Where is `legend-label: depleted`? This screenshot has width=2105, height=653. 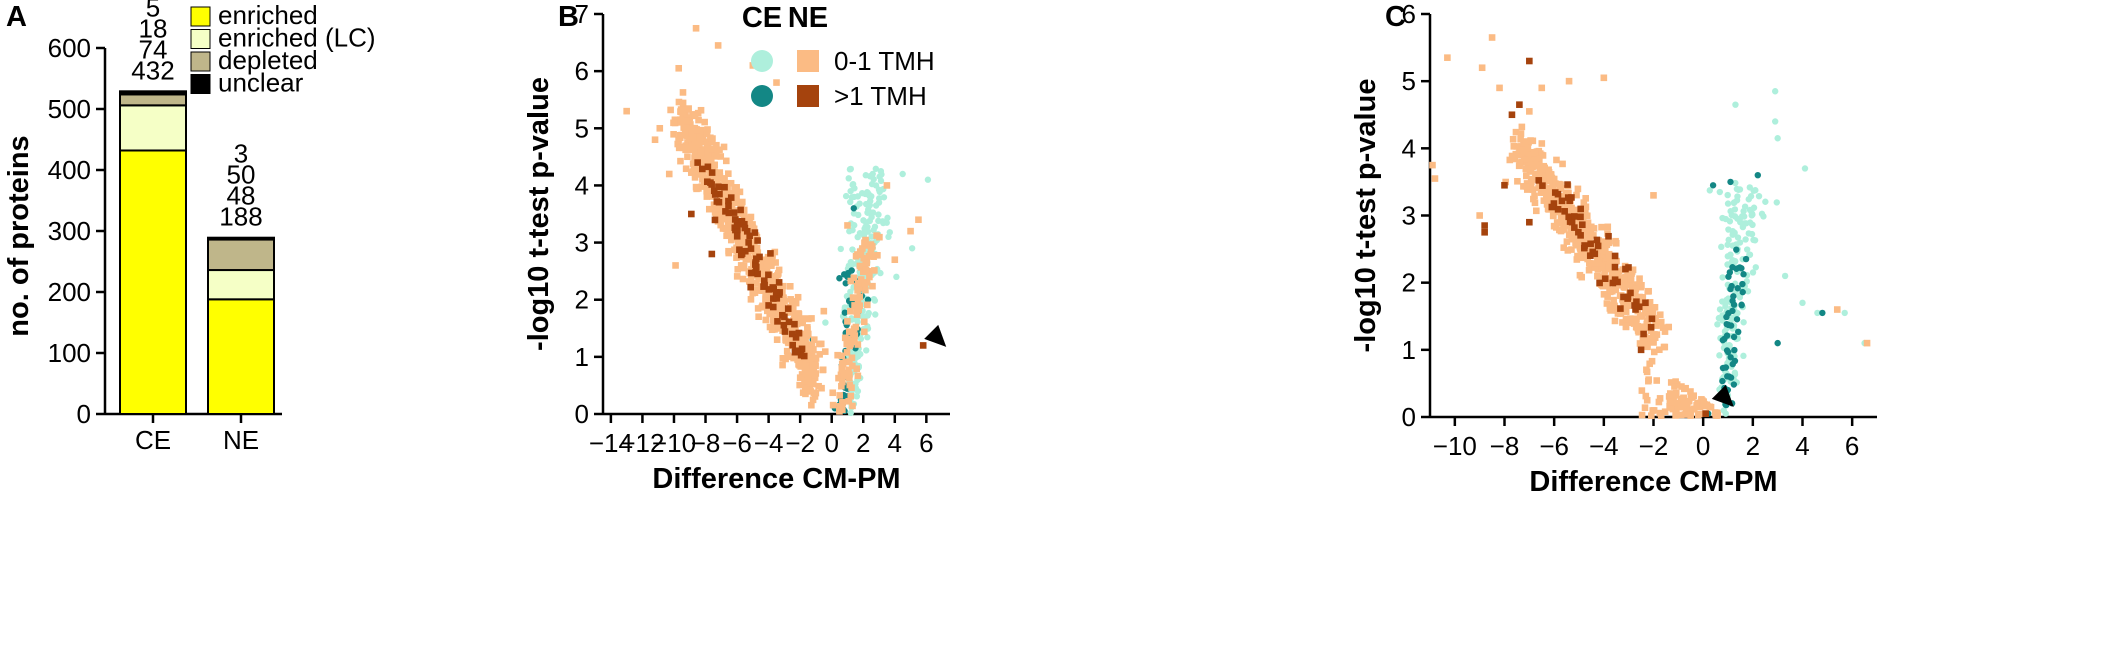
legend-label: depleted is located at coordinates (268, 60).